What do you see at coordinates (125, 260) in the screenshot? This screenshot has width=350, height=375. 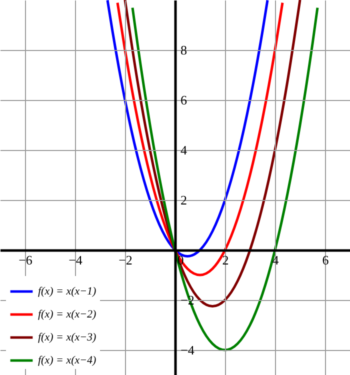 I see `x-tick-label: −2` at bounding box center [125, 260].